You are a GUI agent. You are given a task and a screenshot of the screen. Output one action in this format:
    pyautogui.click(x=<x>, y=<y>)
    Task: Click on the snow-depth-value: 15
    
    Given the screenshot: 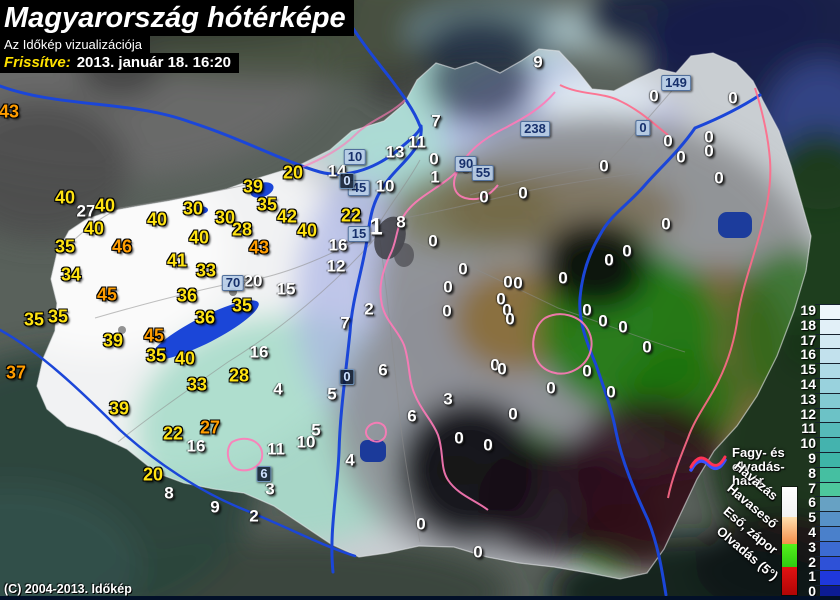 What is the action you would take?
    pyautogui.click(x=286, y=289)
    